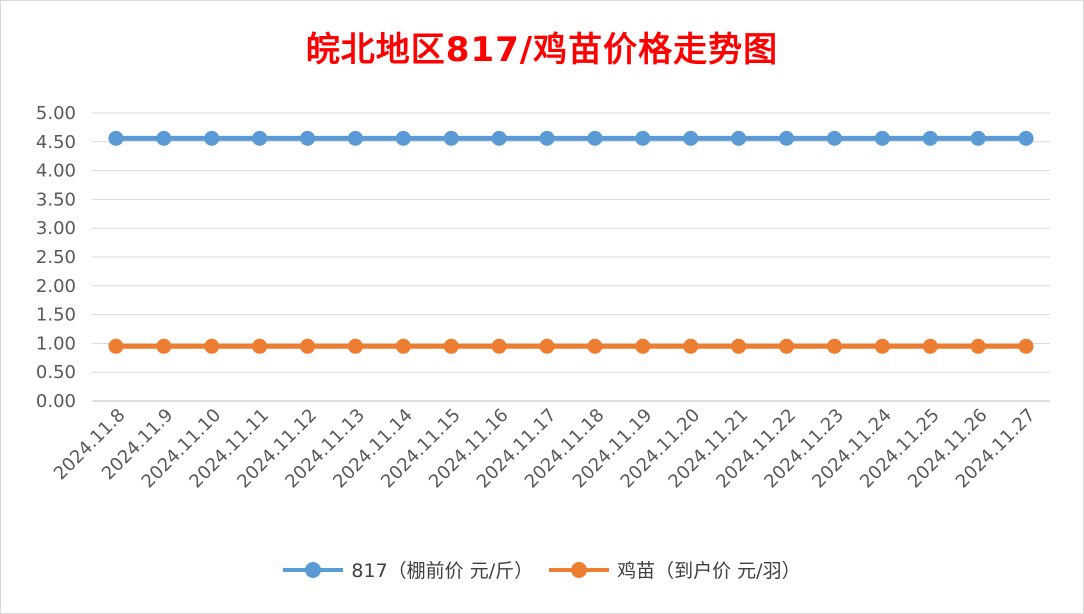 Image resolution: width=1084 pixels, height=614 pixels. I want to click on chart-title: 皖北地区817/鸡苗价格走势图, so click(542, 50).